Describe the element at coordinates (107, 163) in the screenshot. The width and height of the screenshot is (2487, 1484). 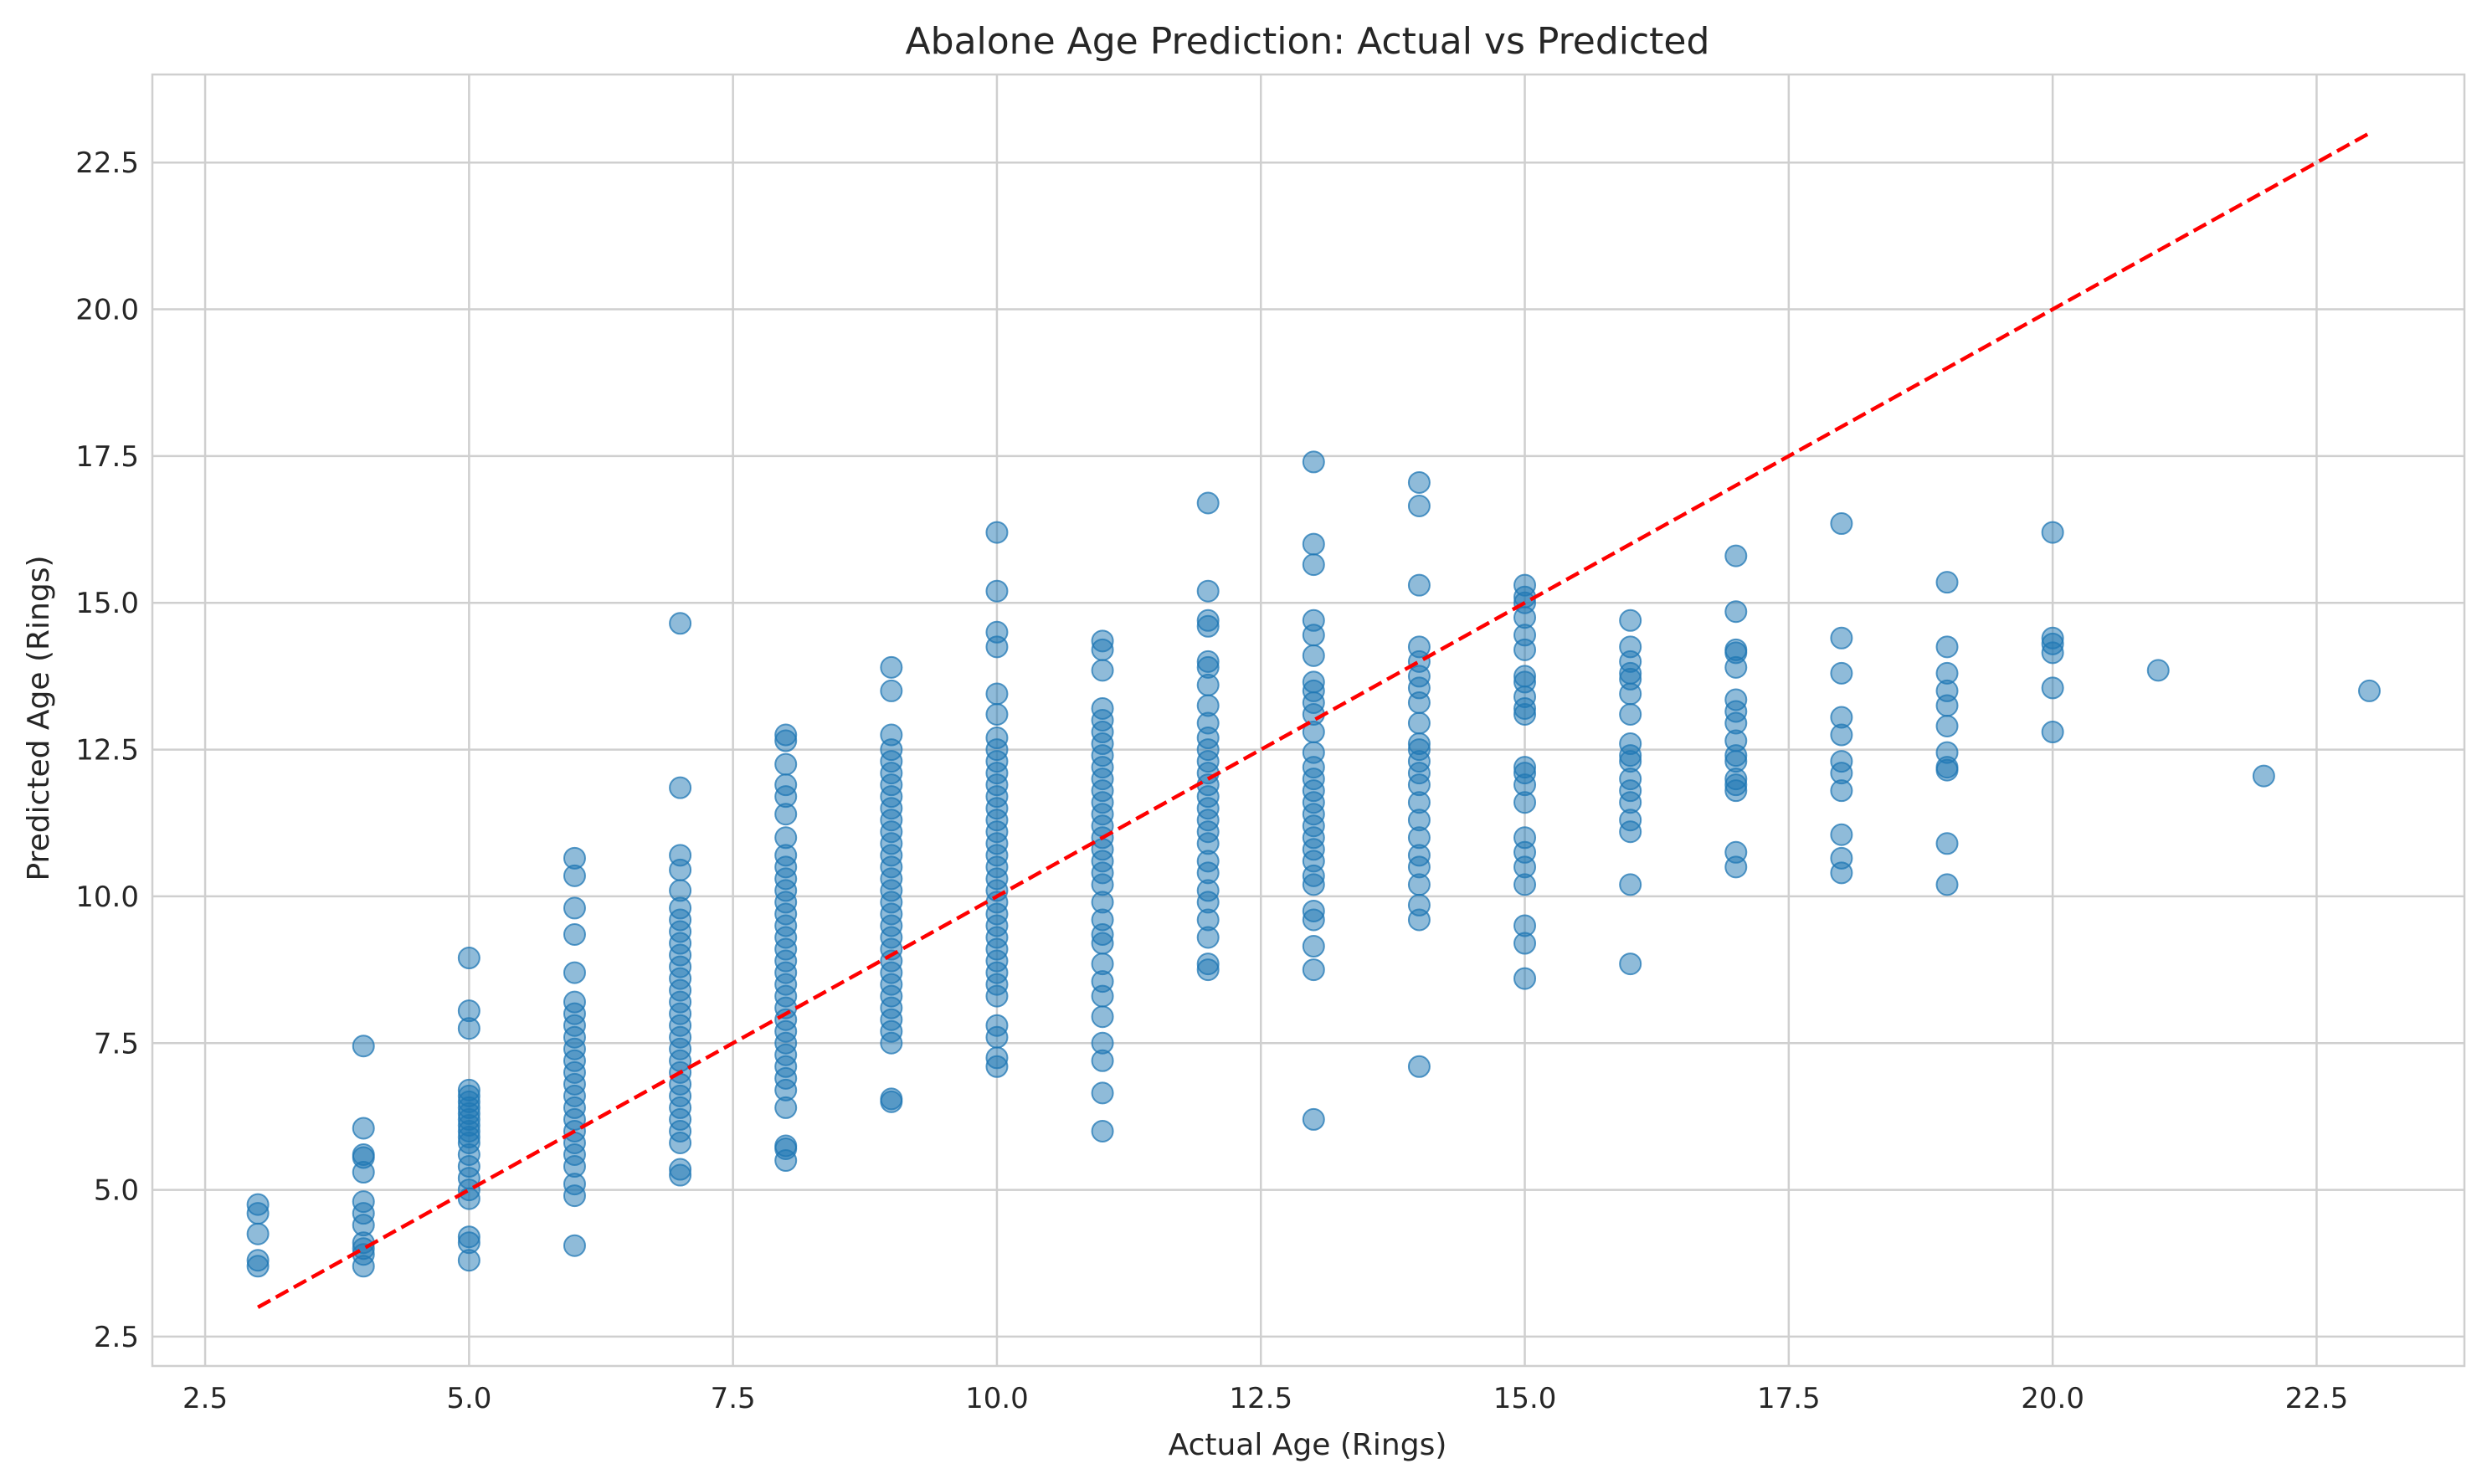
I see `y-tick-label: 22.5` at that location.